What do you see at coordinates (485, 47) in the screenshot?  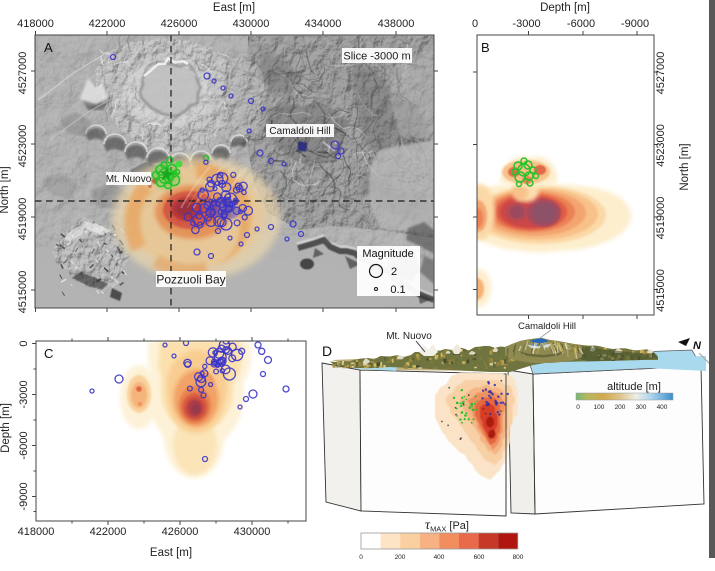 I see `svg-text: B` at bounding box center [485, 47].